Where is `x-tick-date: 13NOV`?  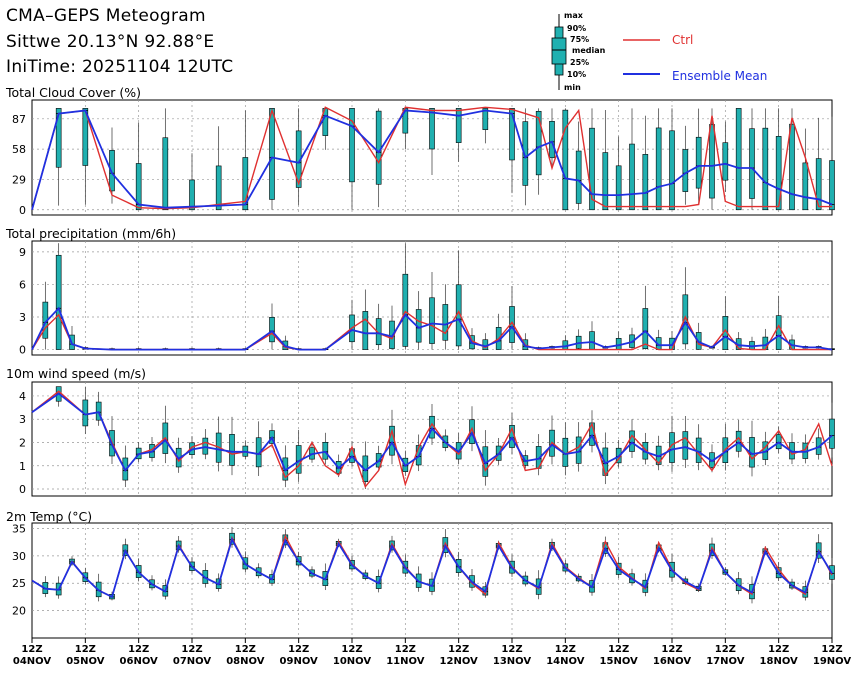 x-tick-date: 13NOV is located at coordinates (512, 661).